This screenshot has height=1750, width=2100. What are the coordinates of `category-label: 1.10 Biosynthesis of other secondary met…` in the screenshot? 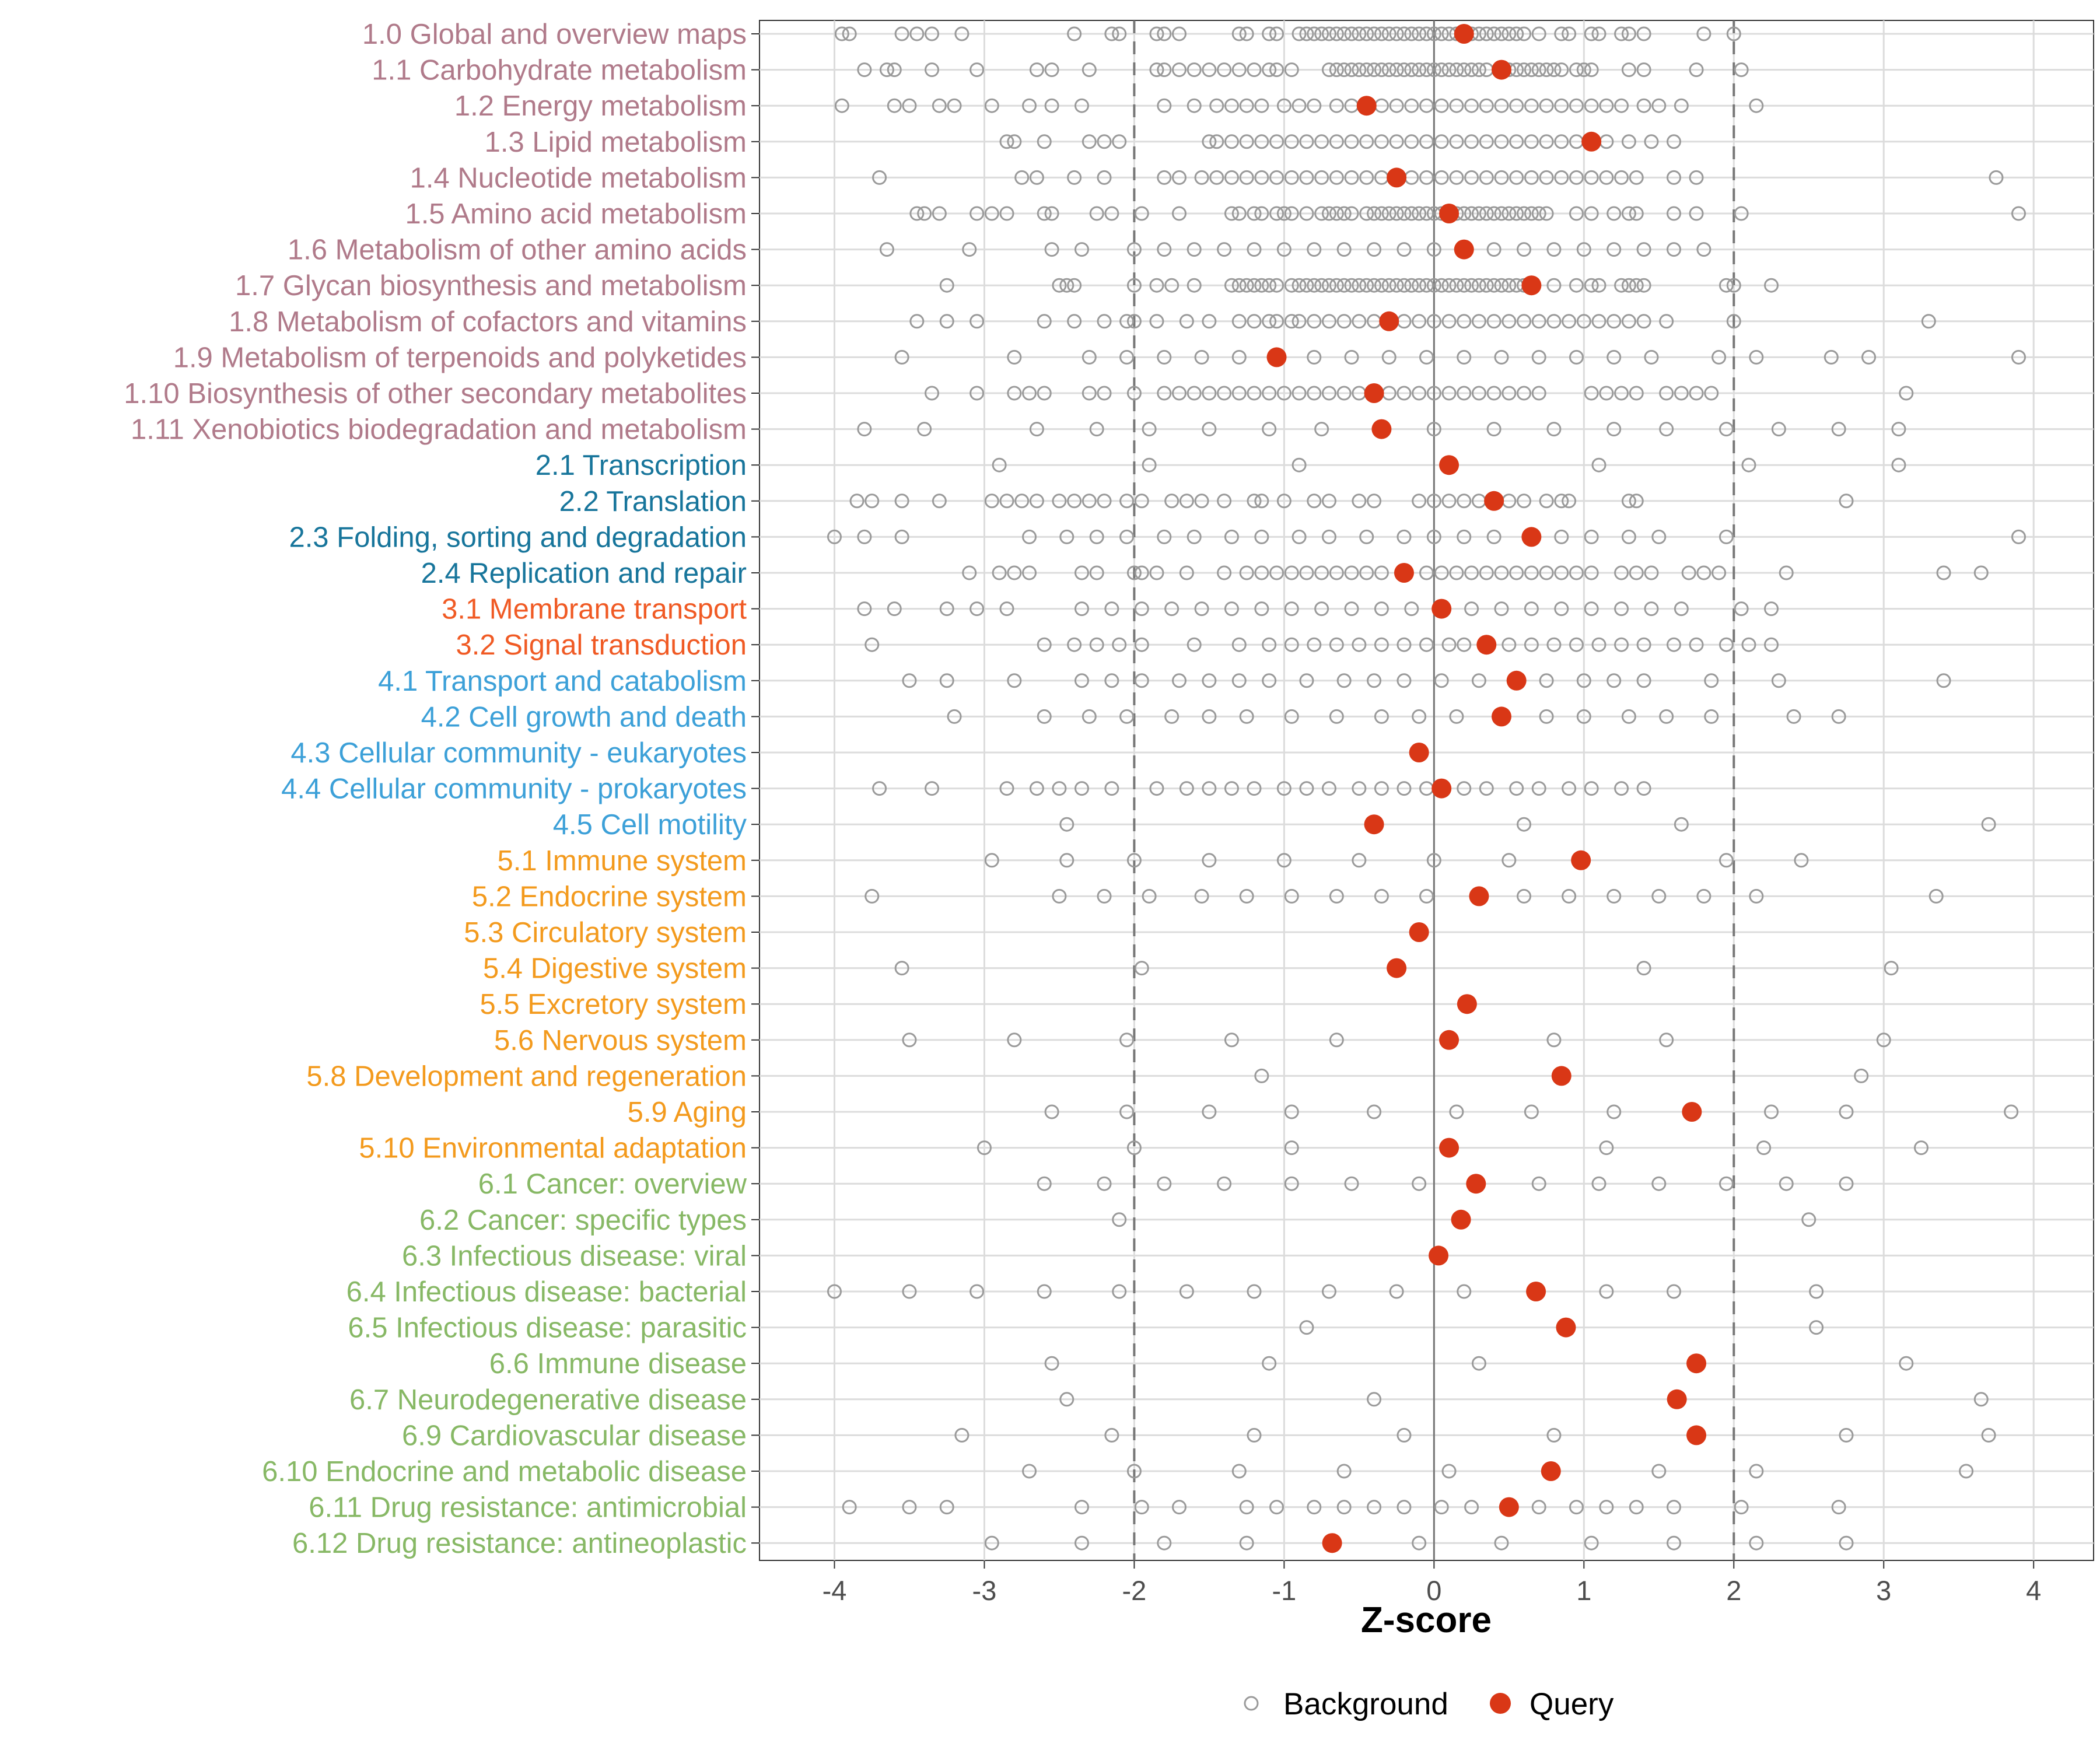 It's located at (435, 394).